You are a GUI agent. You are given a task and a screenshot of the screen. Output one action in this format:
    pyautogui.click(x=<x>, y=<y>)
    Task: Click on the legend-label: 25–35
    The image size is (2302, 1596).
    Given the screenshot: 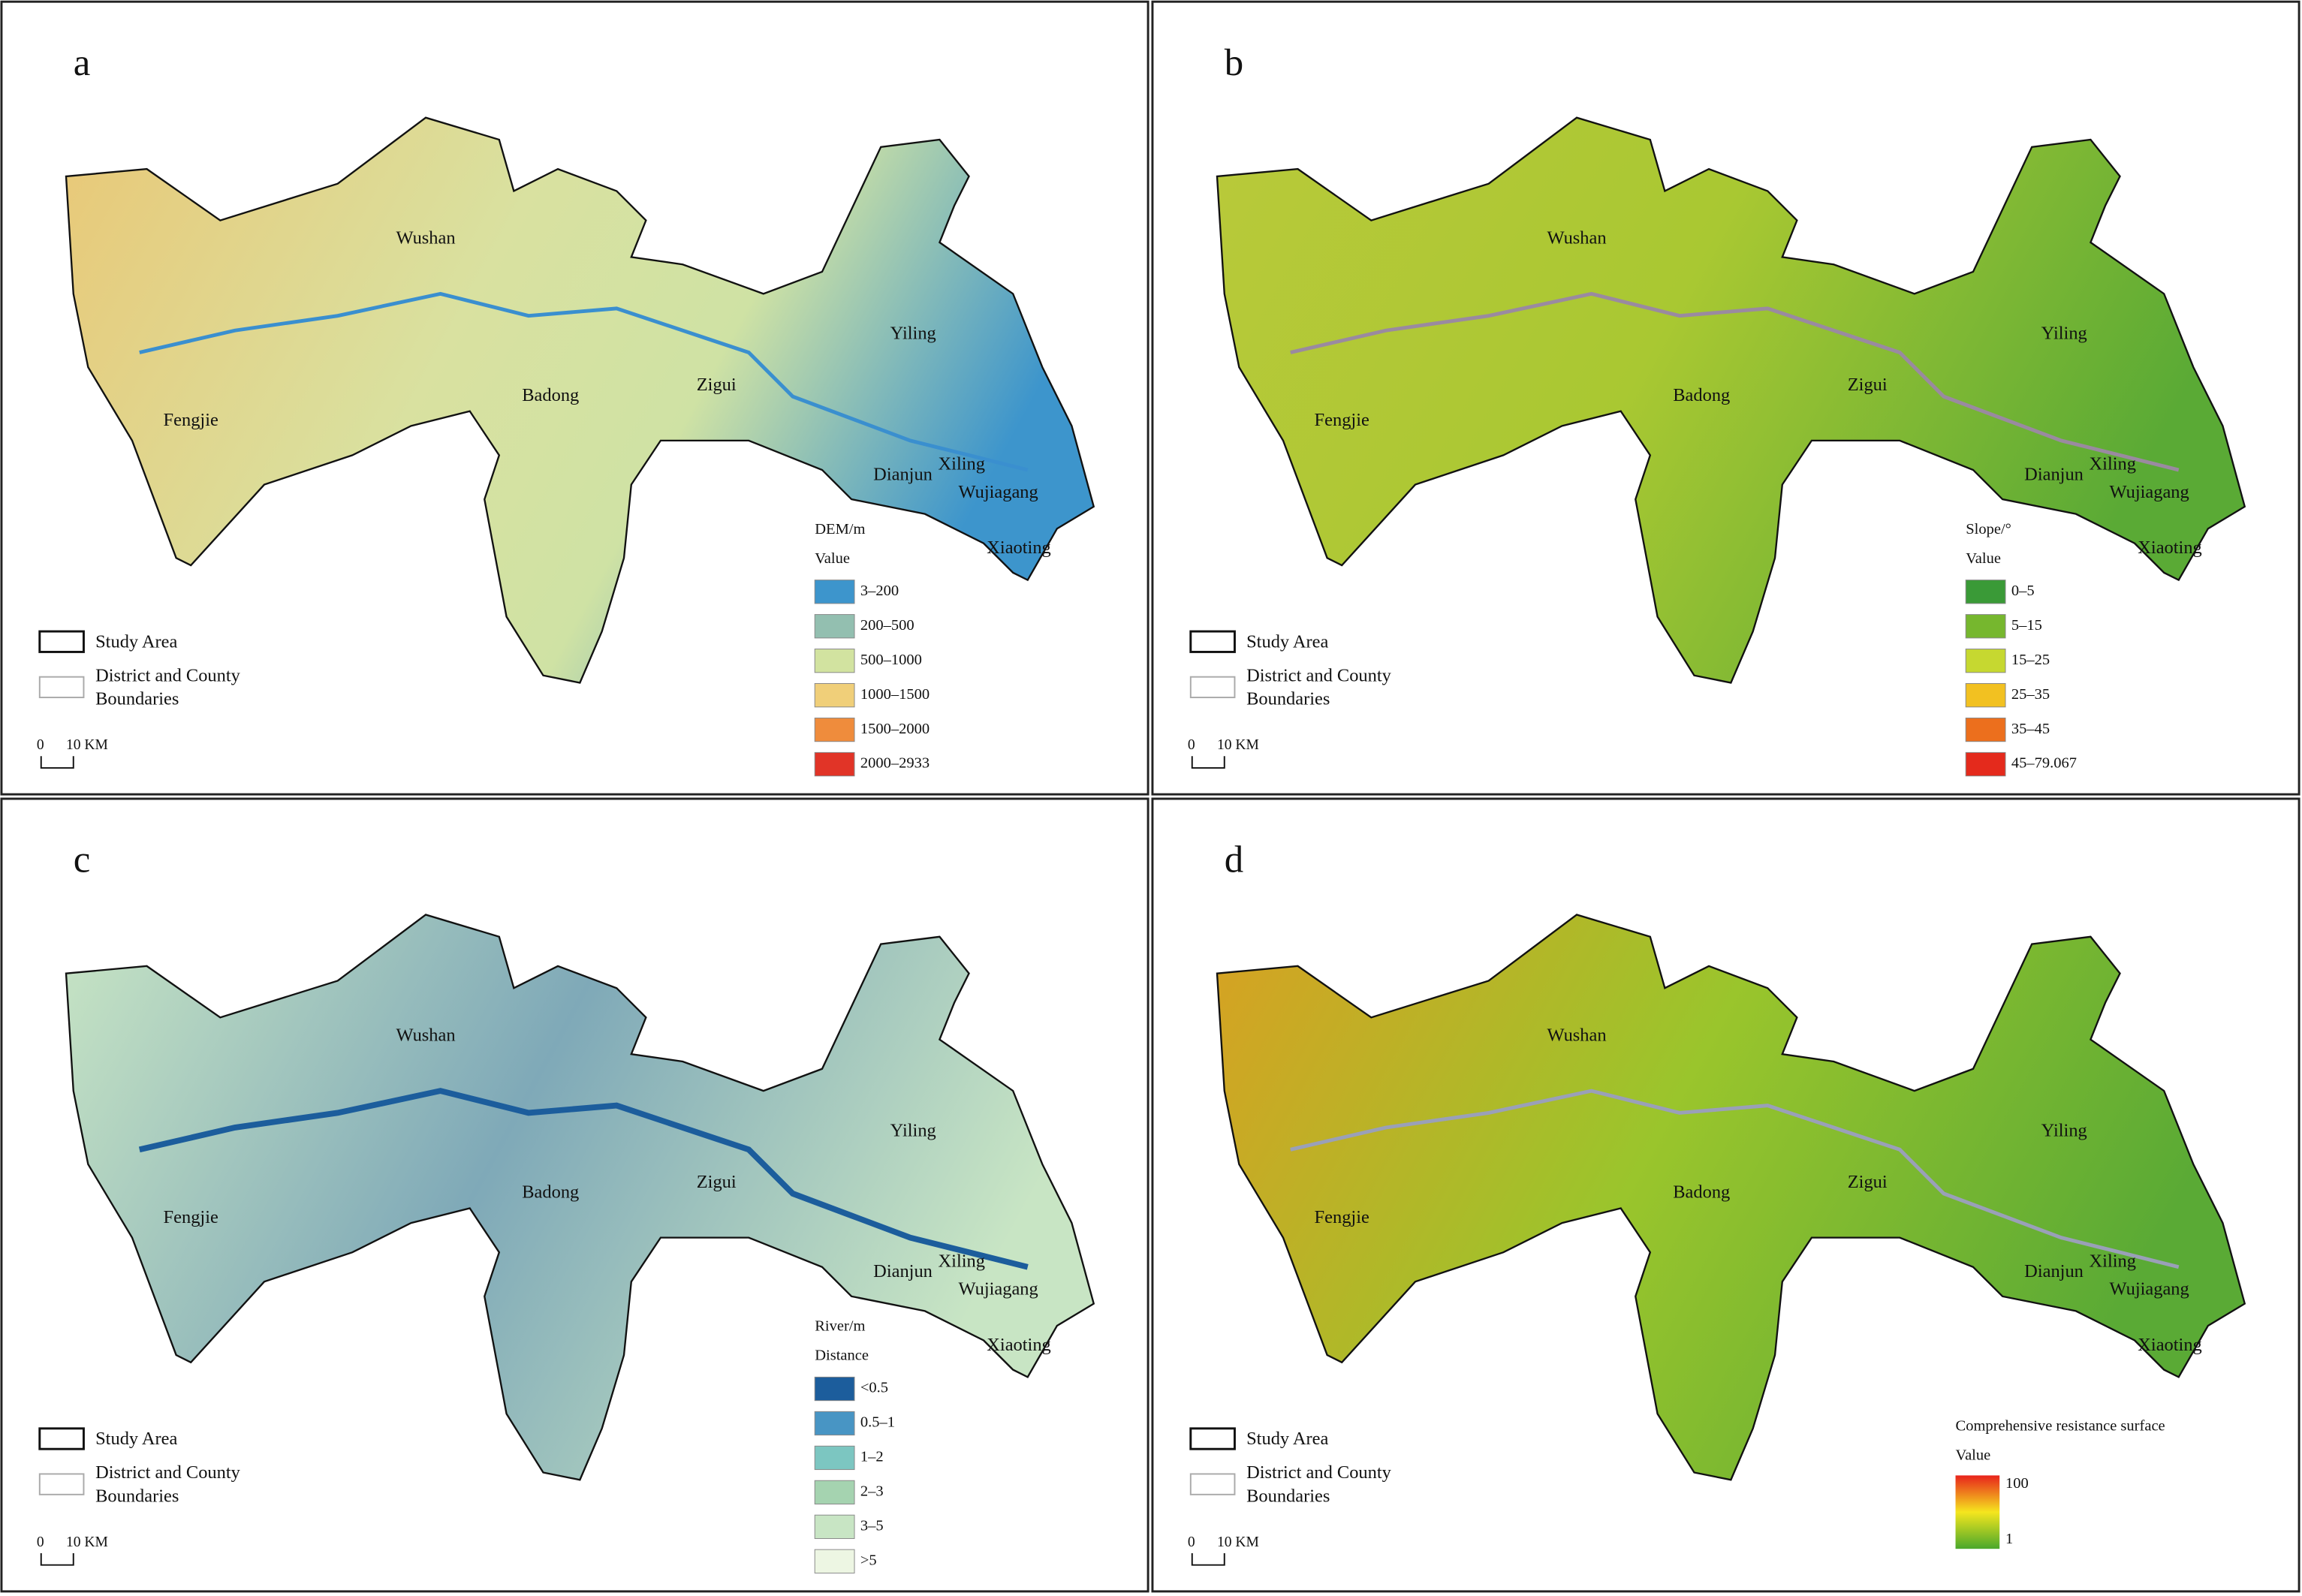 What is the action you would take?
    pyautogui.click(x=2030, y=694)
    